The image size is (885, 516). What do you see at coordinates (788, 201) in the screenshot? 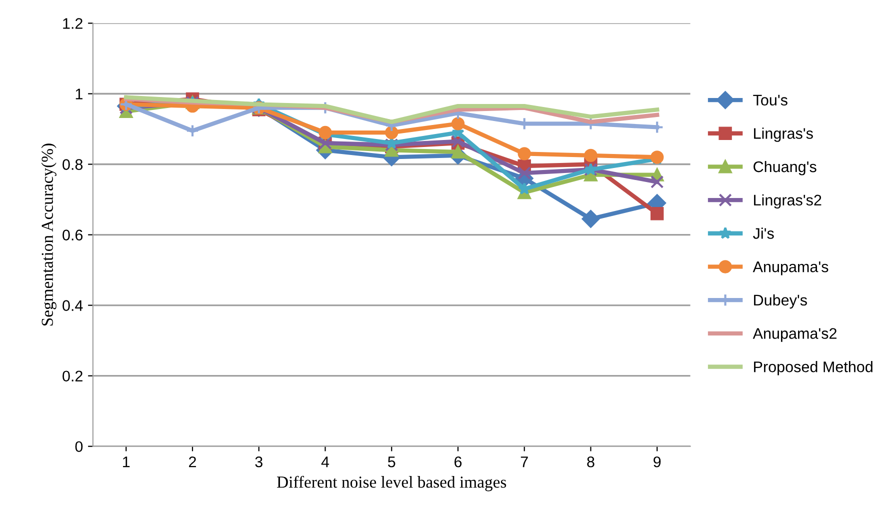
I see `legend-label: Lingras's2` at bounding box center [788, 201].